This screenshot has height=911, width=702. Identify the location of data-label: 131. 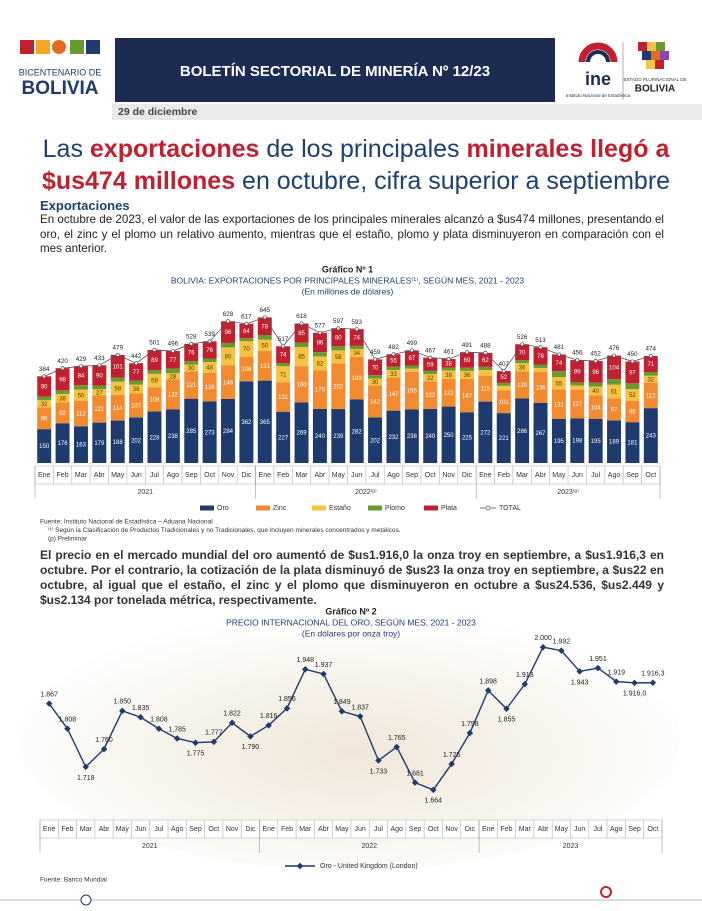
(283, 398).